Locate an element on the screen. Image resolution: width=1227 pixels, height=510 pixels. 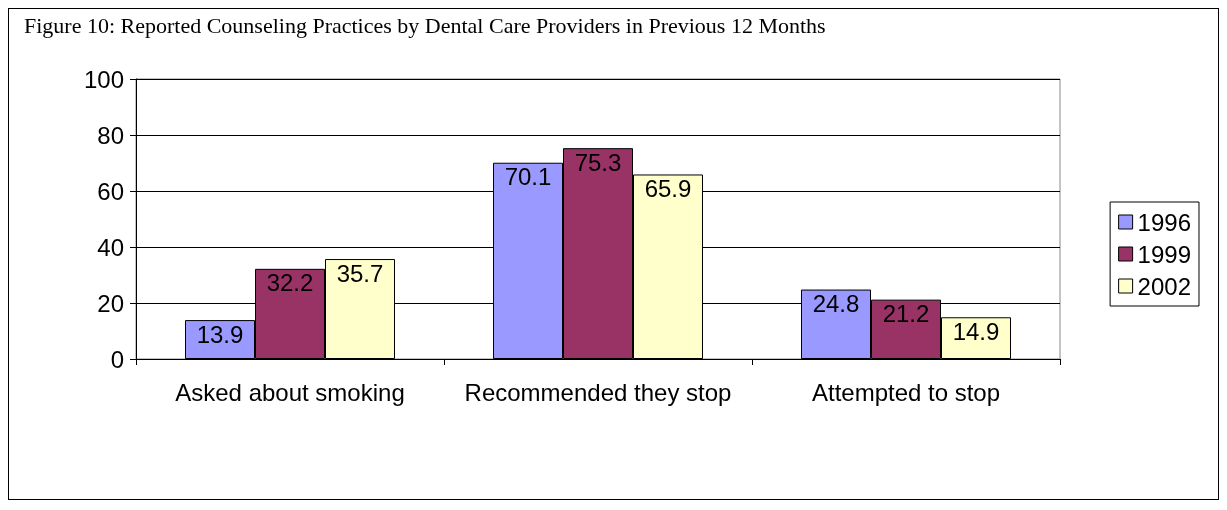
data-label: 65.9 is located at coordinates (668, 188).